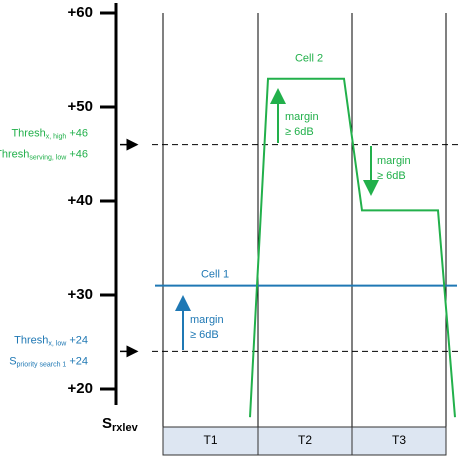  I want to click on y-tick-label: +30, so click(80, 294).